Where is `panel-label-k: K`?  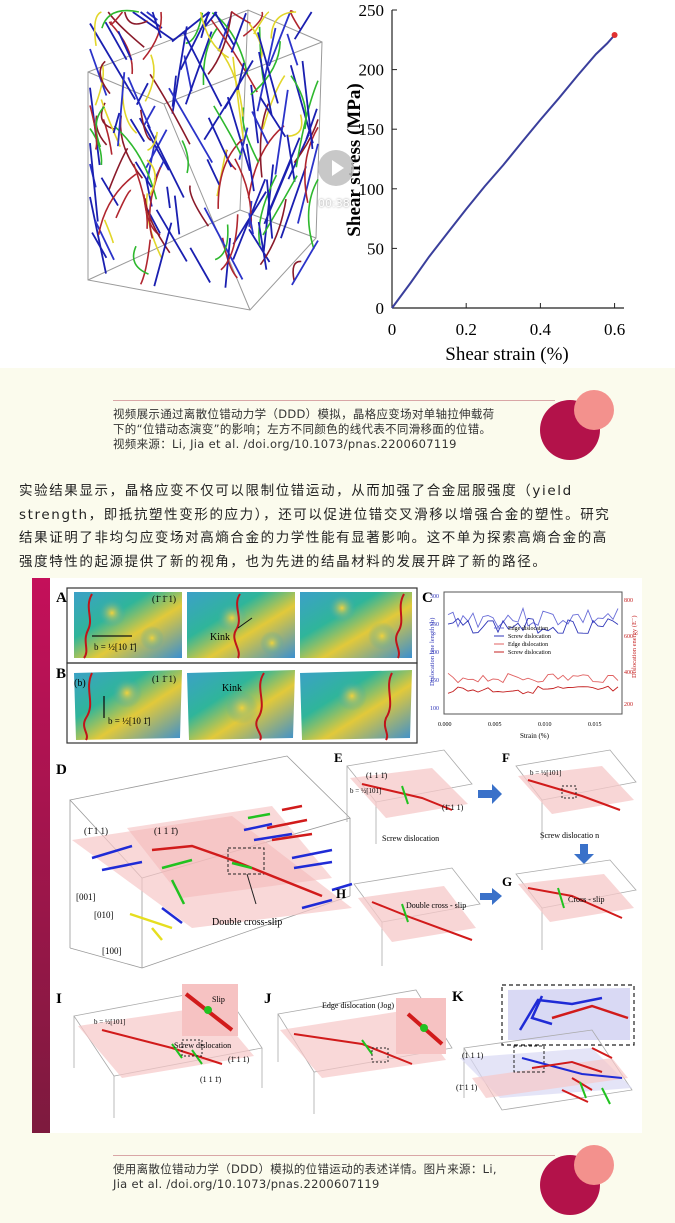 panel-label-k: K is located at coordinates (458, 997).